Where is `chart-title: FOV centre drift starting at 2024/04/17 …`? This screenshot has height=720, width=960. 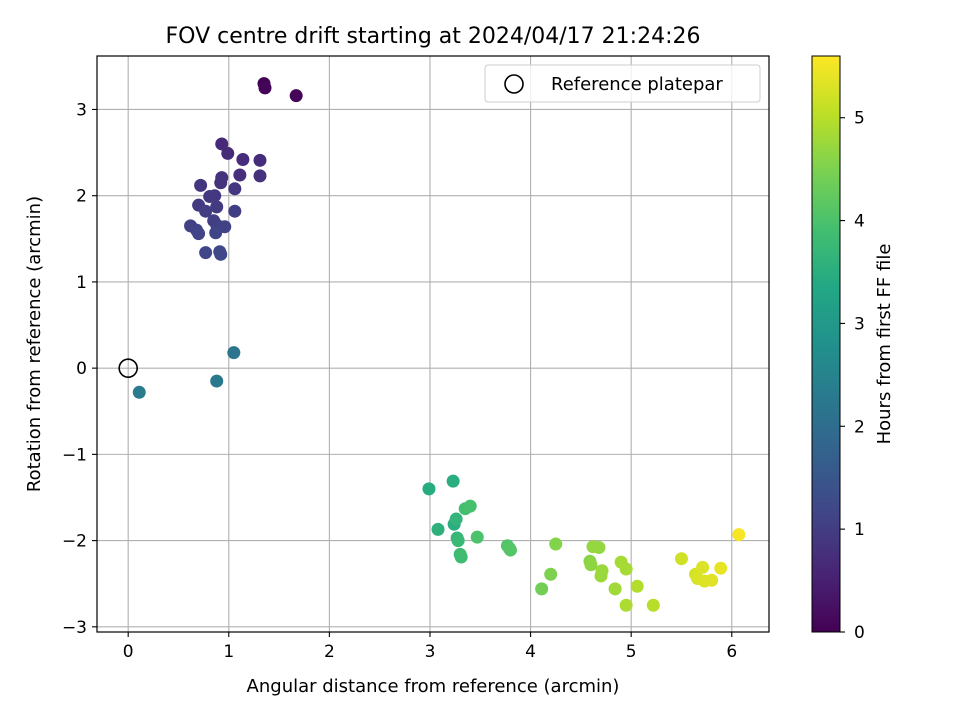 chart-title: FOV centre drift starting at 2024/04/17 … is located at coordinates (433, 36).